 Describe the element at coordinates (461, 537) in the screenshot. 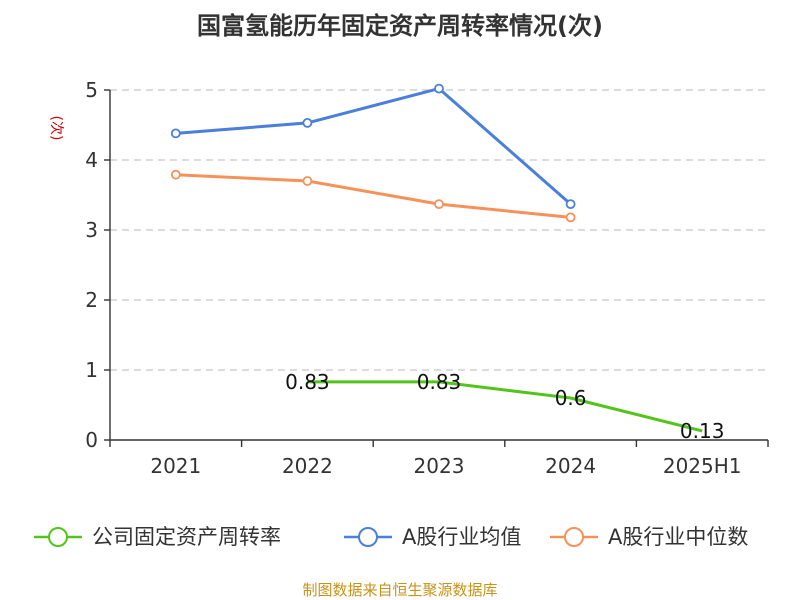

I see `legend-label: A股行业均值` at that location.